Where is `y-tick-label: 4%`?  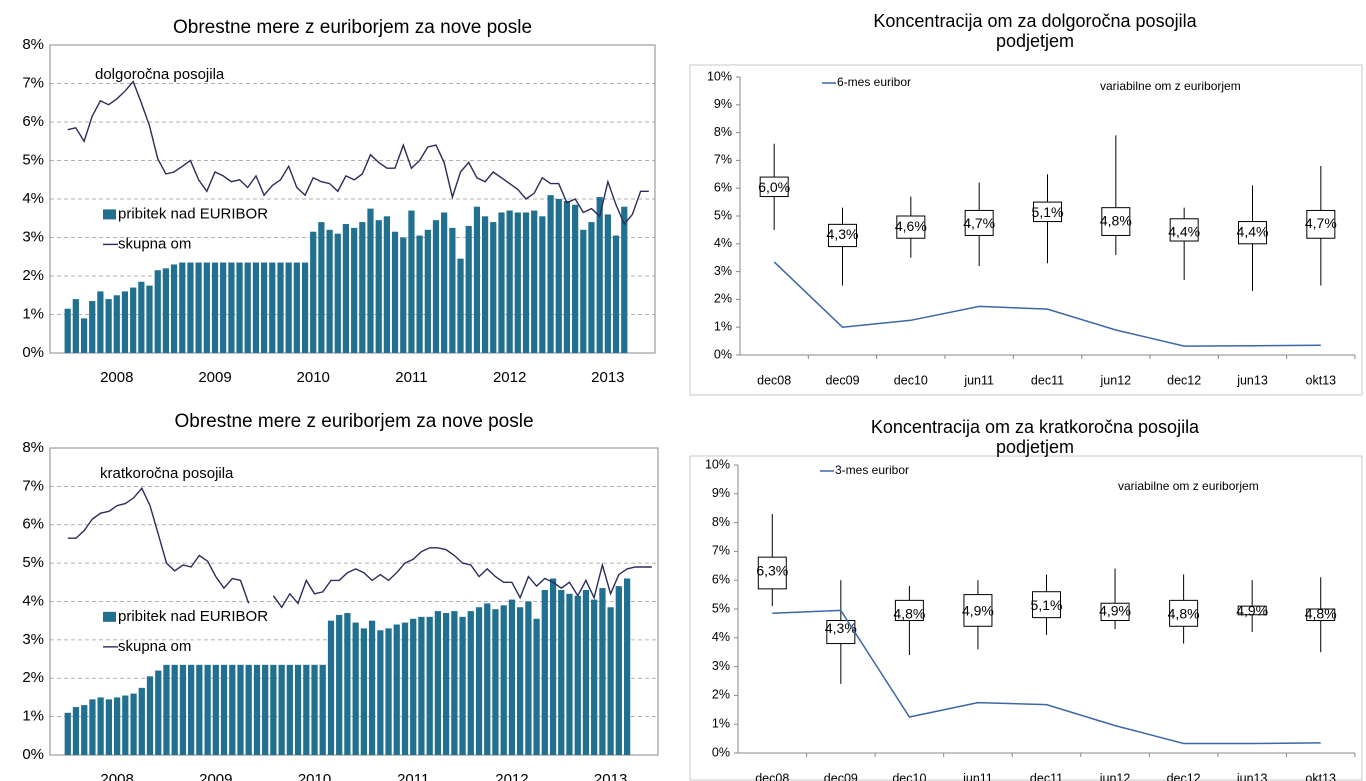 y-tick-label: 4% is located at coordinates (723, 243).